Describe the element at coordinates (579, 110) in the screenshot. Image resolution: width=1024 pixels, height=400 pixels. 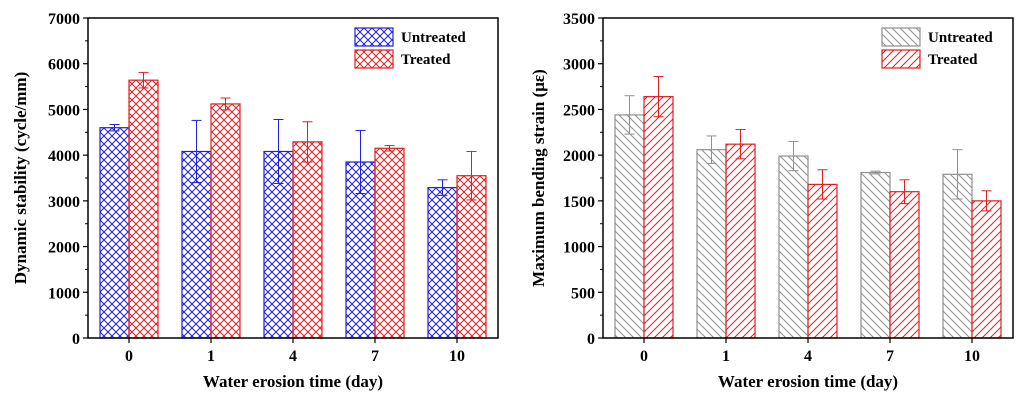
I see `y-tick-label: 2500` at that location.